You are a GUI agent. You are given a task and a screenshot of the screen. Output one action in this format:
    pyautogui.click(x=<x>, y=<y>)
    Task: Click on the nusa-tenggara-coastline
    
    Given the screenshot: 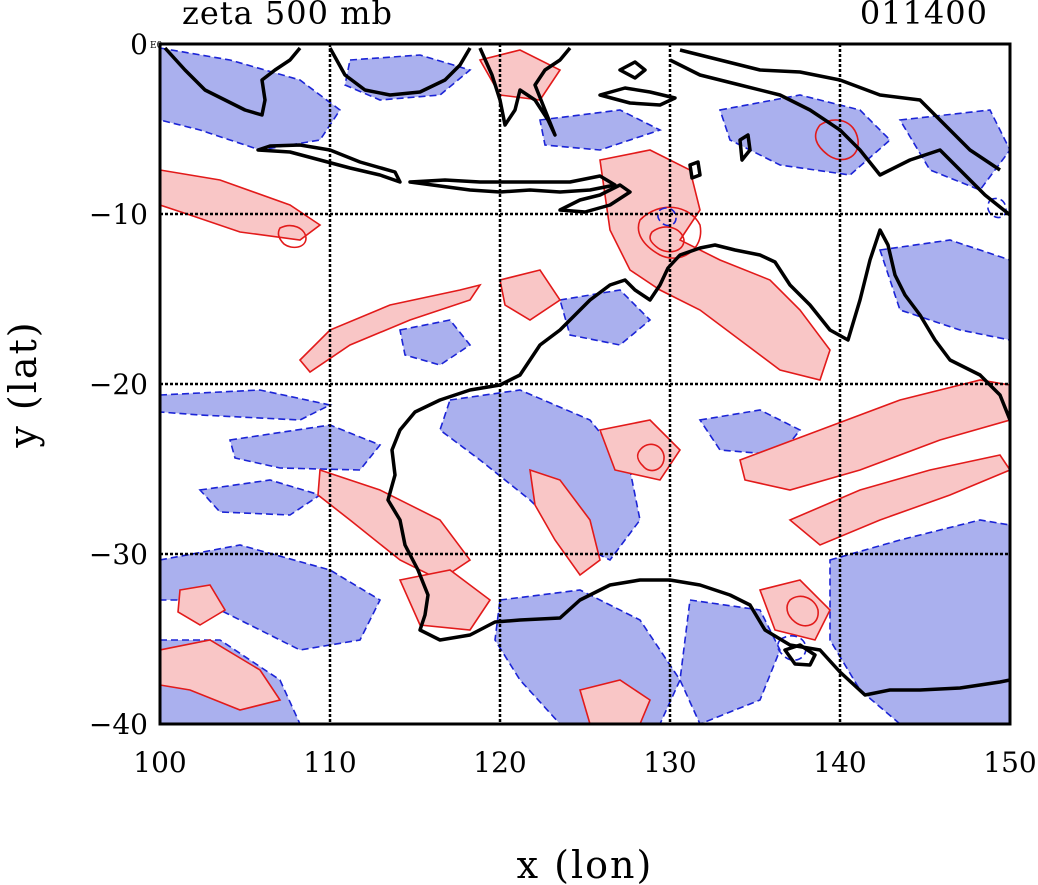 What is the action you would take?
    pyautogui.click(x=512, y=184)
    